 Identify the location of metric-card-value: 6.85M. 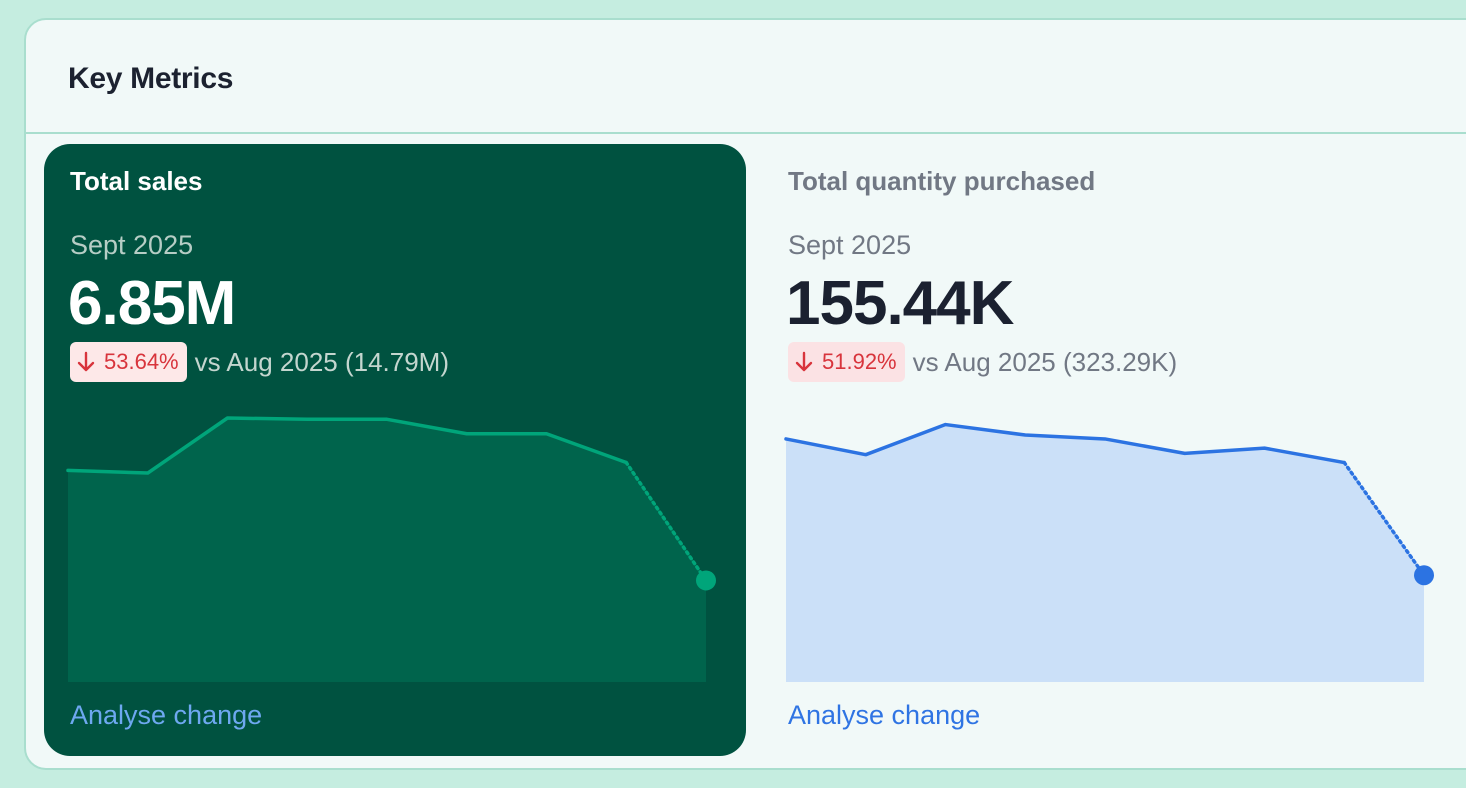
(152, 303).